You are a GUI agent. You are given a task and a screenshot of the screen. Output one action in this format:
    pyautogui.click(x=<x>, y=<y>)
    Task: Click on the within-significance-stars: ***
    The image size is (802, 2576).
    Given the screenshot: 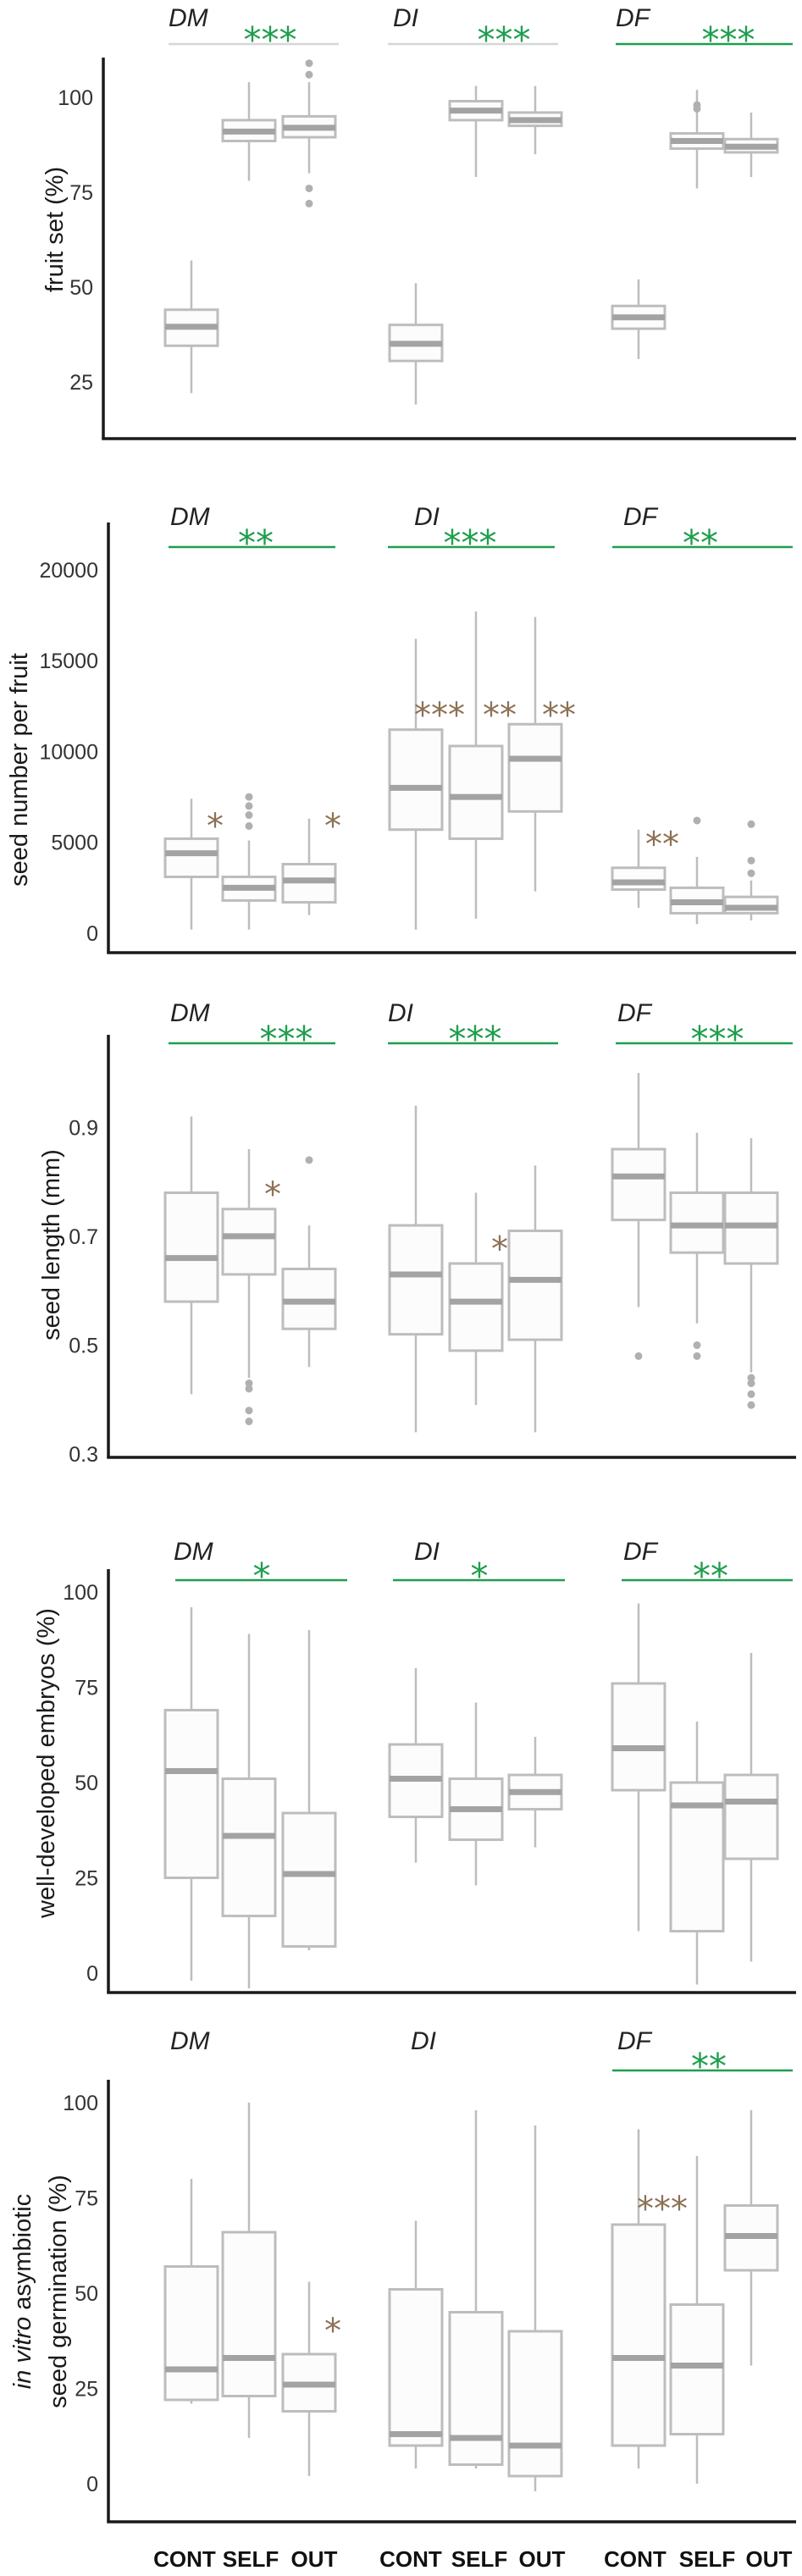 What is the action you would take?
    pyautogui.click(x=662, y=2209)
    